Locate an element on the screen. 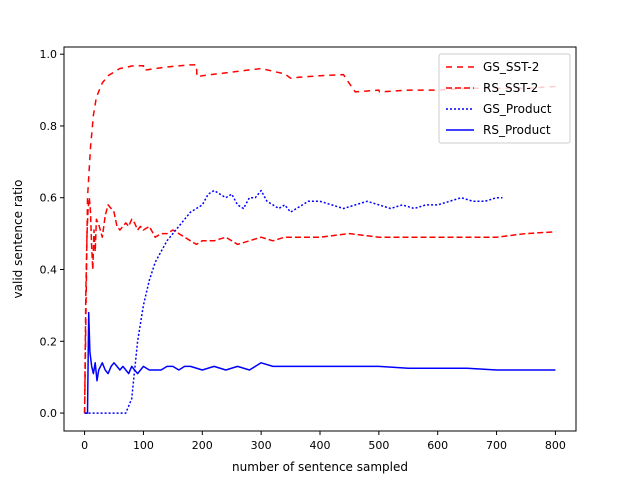 The width and height of the screenshot is (640, 485). y-tick-label: 0.6 is located at coordinates (49, 198).